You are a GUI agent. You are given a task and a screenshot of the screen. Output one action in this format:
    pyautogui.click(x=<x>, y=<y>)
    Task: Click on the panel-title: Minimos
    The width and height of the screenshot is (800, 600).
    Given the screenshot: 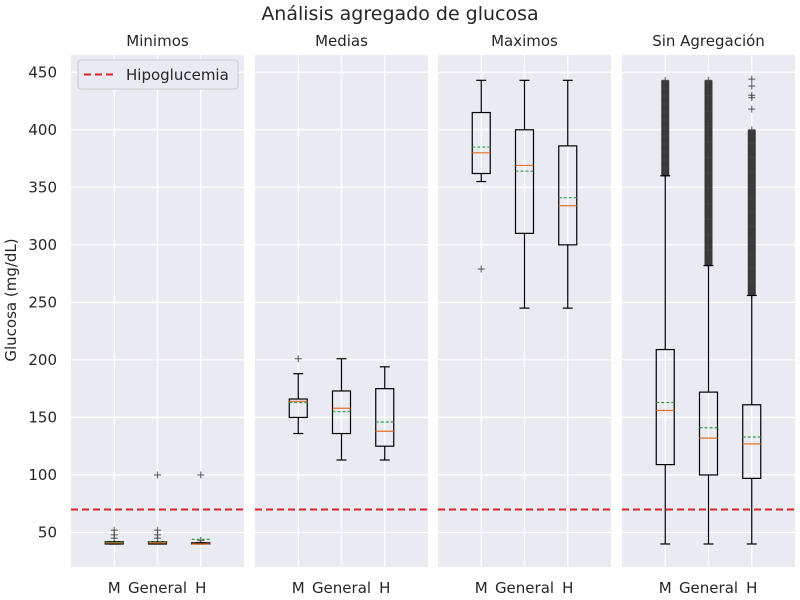 What is the action you would take?
    pyautogui.click(x=157, y=41)
    